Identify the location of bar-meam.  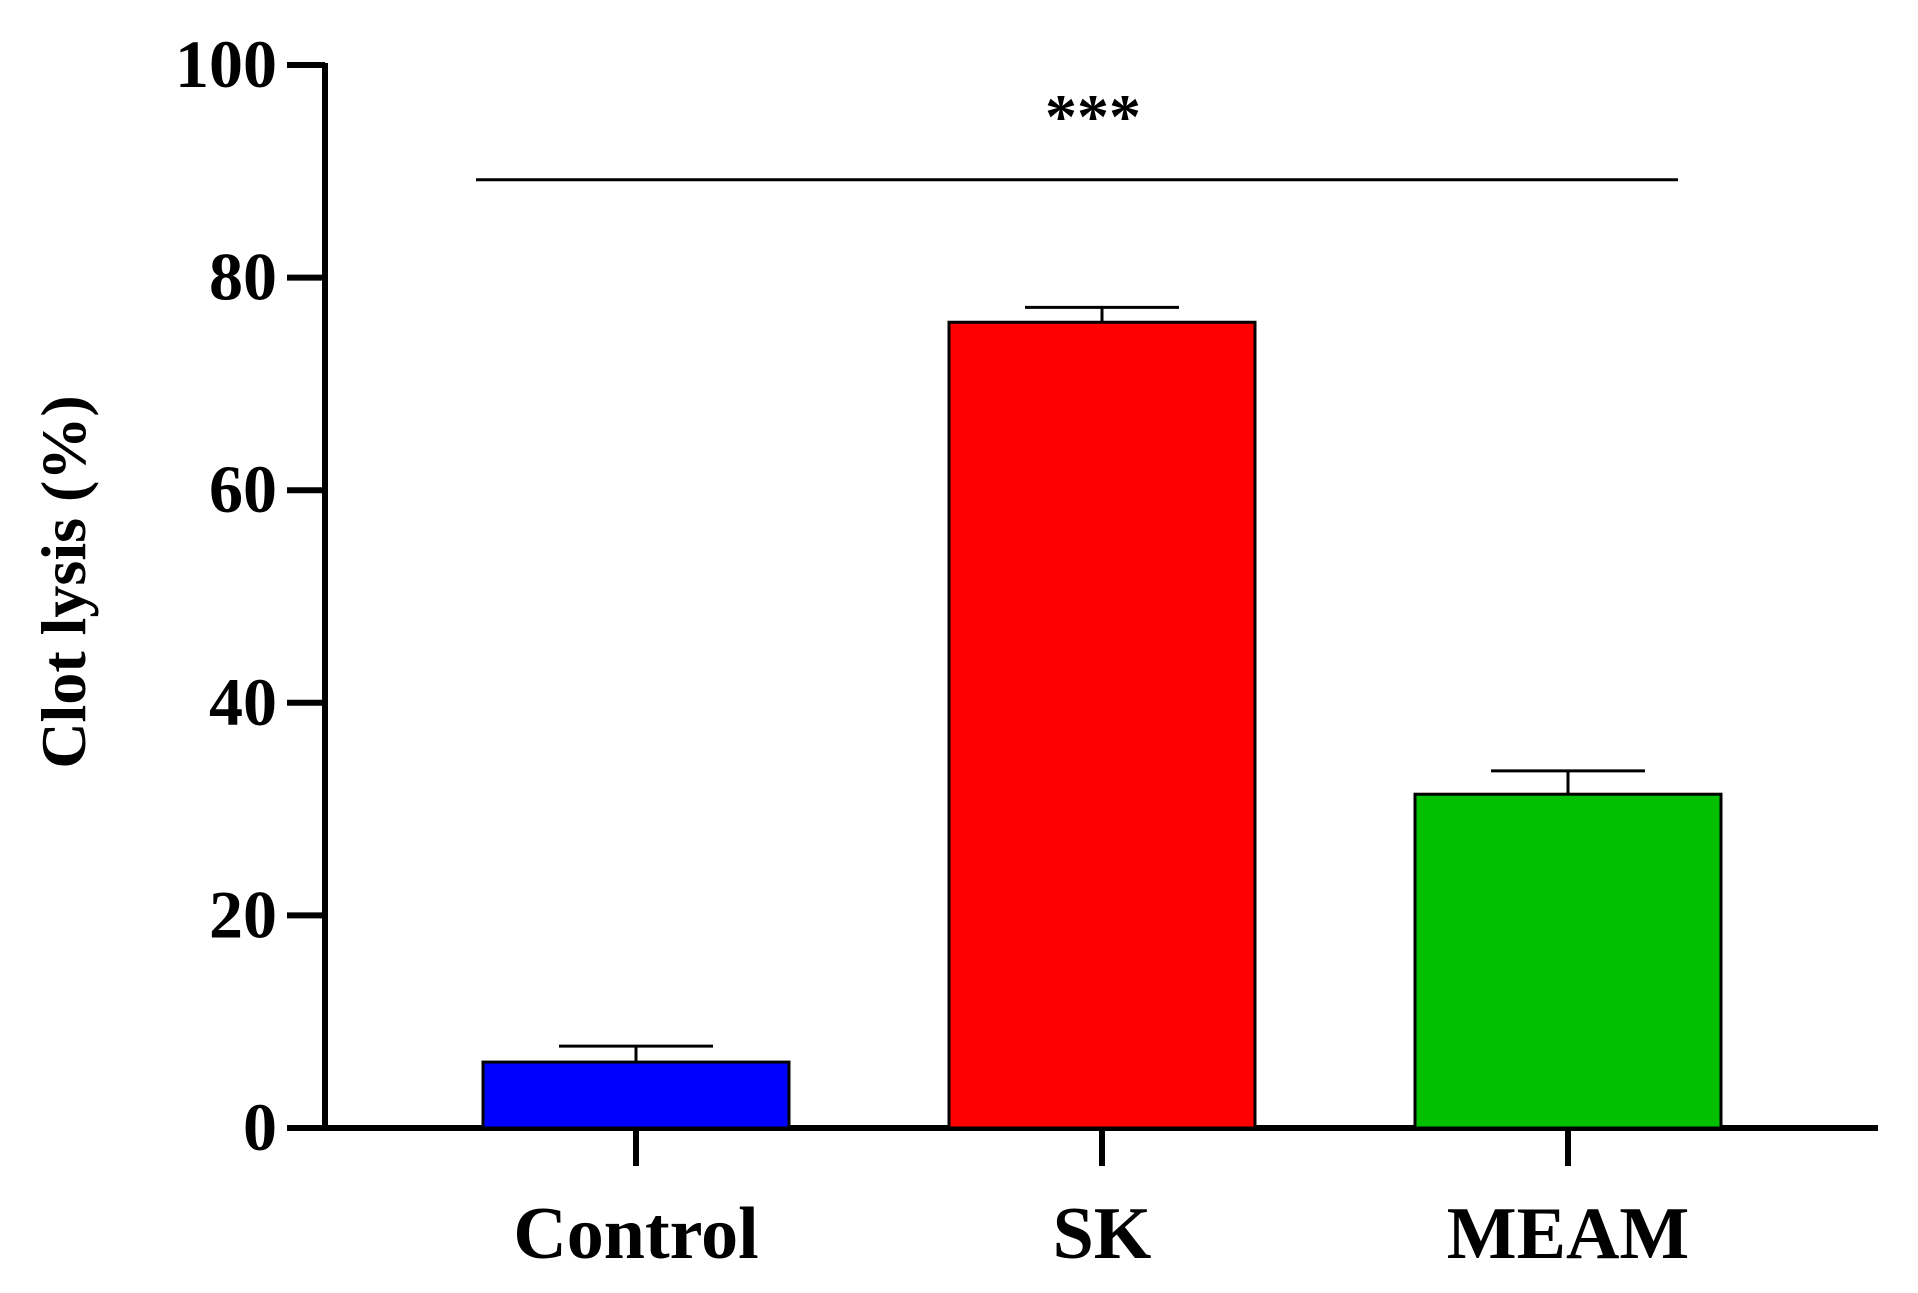
(1568, 961).